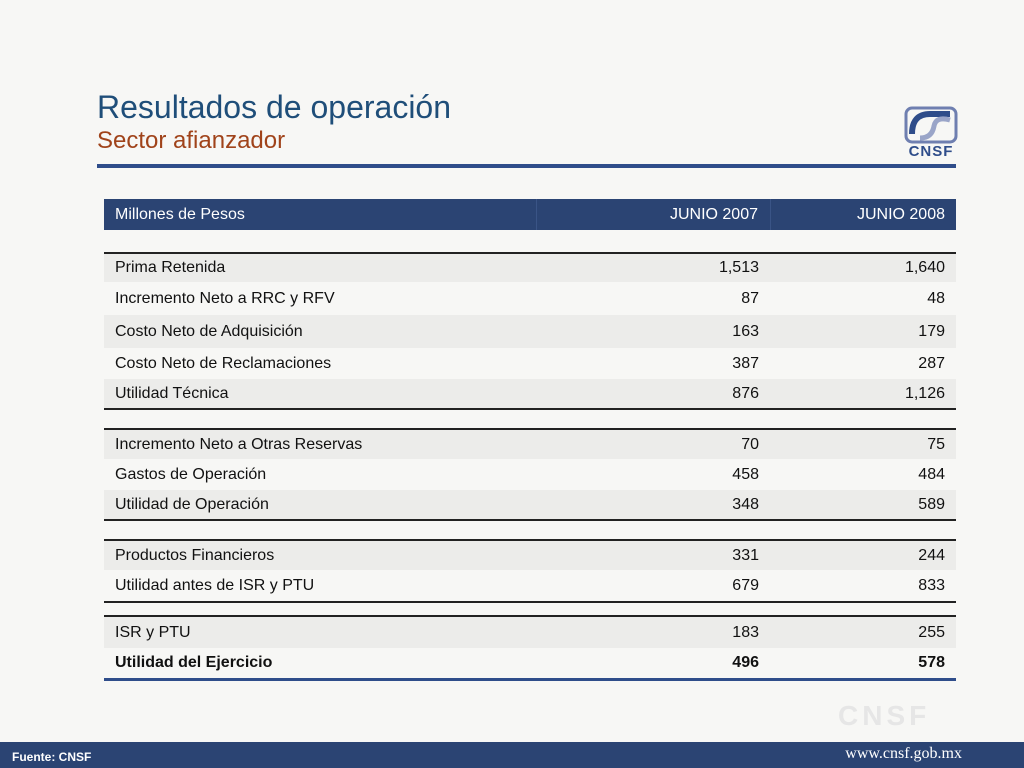  I want to click on row-label: Incremento Neto a Otras Reservas, so click(239, 444).